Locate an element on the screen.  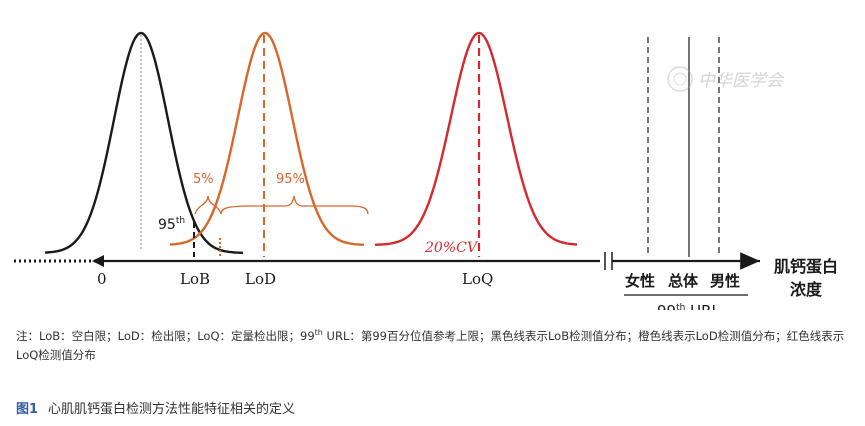
caption-label: 图1 is located at coordinates (27, 409).